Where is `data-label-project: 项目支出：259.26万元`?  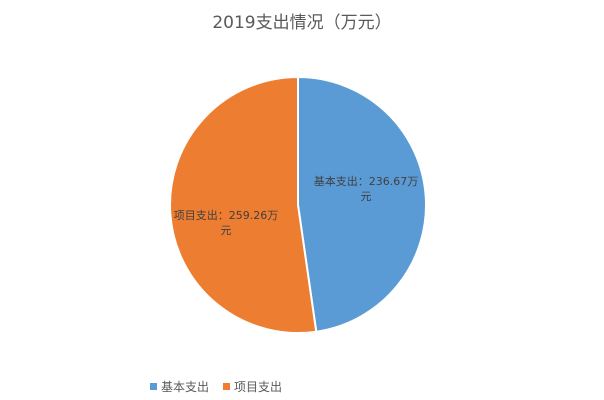
data-label-project: 项目支出：259.26万元 is located at coordinates (226, 223).